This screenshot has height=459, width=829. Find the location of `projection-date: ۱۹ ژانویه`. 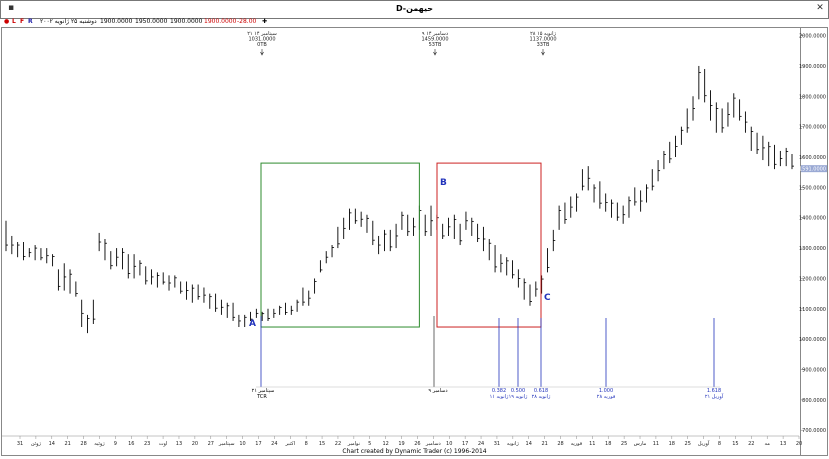

projection-date: ۱۹ ژانویه is located at coordinates (518, 397).